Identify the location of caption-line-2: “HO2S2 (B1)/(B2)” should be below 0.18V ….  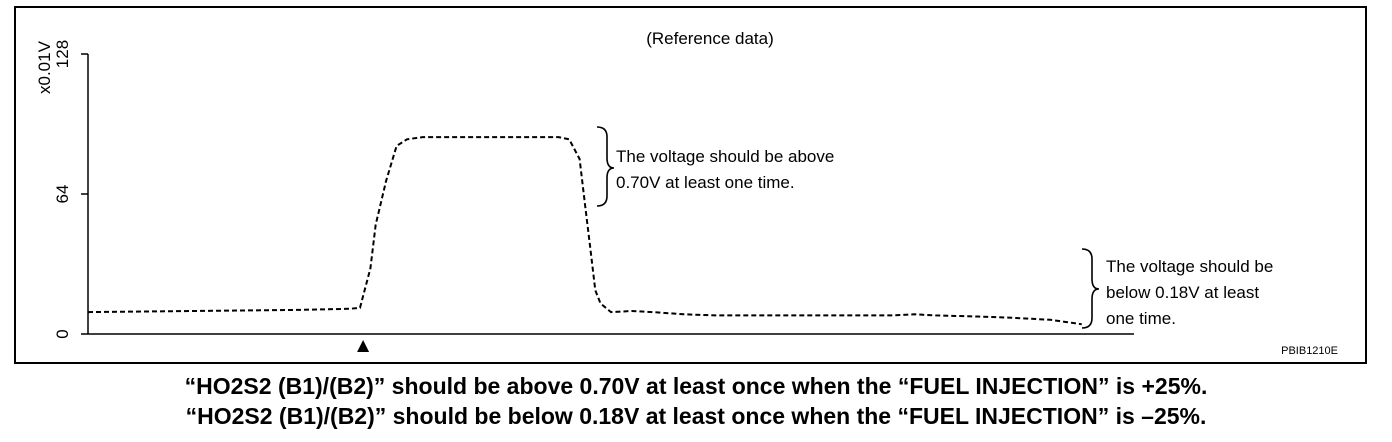
(696, 416).